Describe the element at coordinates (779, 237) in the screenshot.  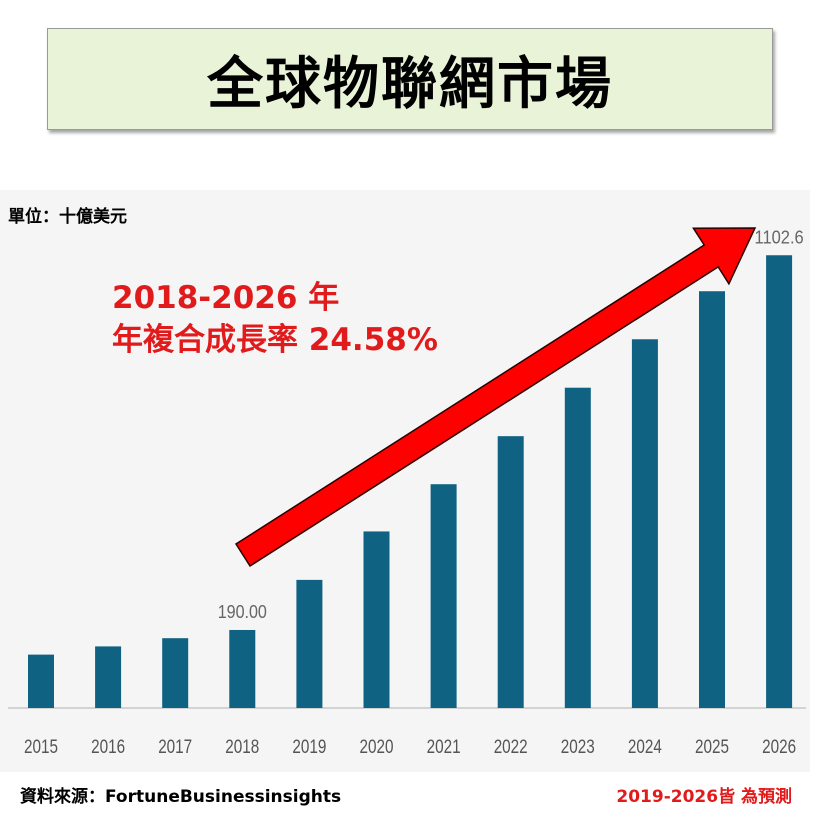
I see `data-label-2026: 1102.6` at that location.